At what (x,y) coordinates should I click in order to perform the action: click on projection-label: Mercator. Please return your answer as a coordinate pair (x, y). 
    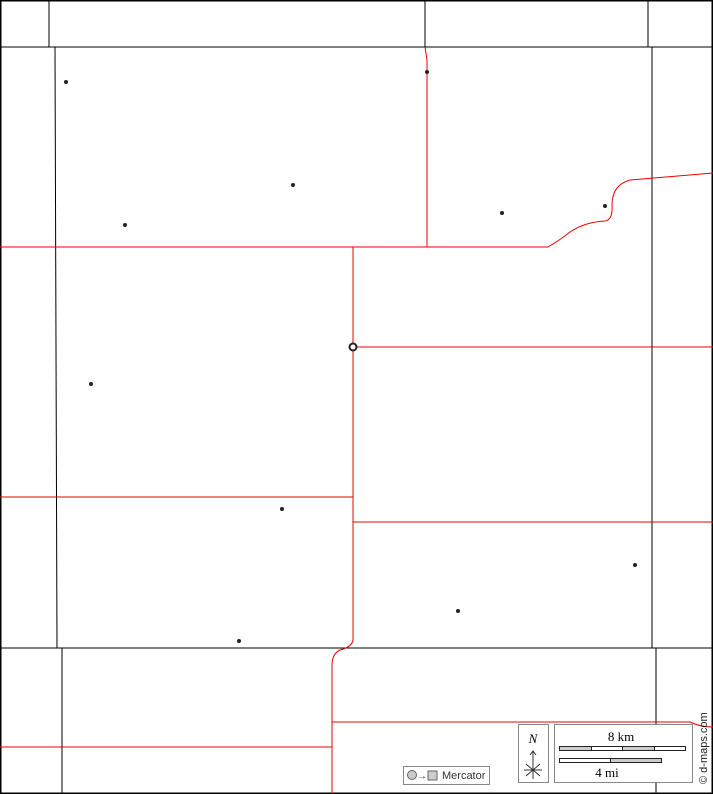
    Looking at the image, I should click on (464, 776).